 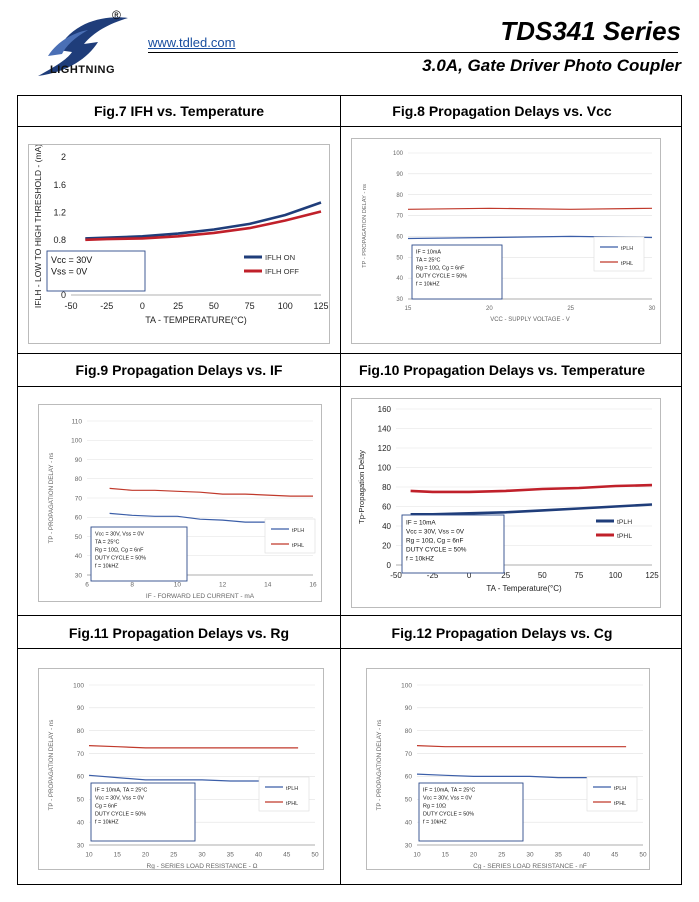 What do you see at coordinates (116, 15) in the screenshot?
I see `registered-mark: ®` at bounding box center [116, 15].